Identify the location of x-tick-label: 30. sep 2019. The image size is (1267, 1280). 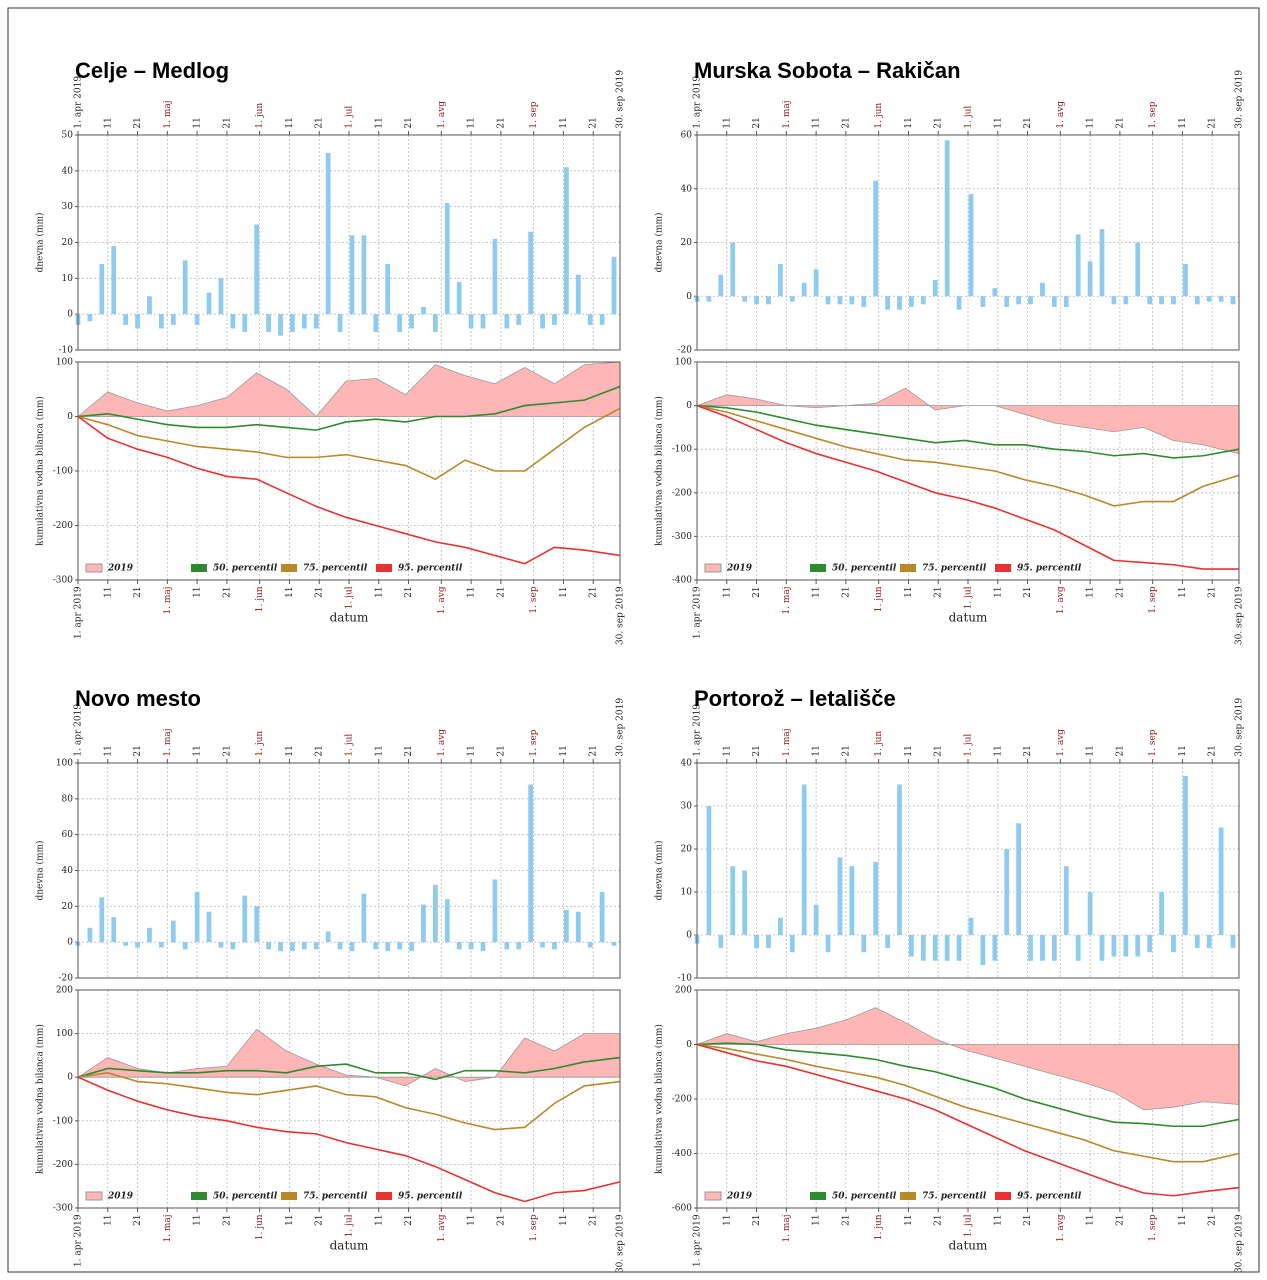
(621, 727).